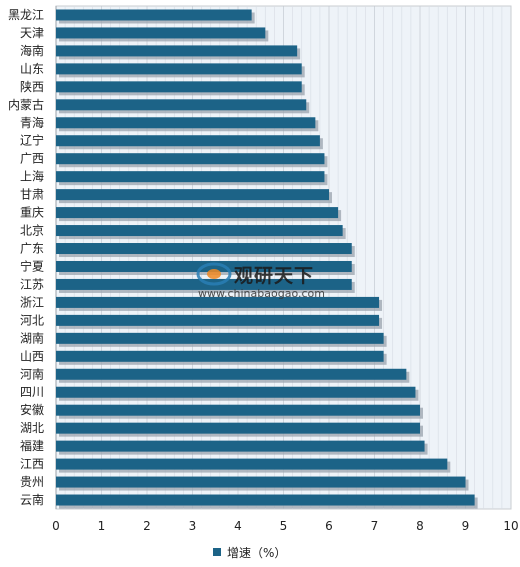 The width and height of the screenshot is (520, 567). What do you see at coordinates (238, 428) in the screenshot?
I see `bar-湖北` at bounding box center [238, 428].